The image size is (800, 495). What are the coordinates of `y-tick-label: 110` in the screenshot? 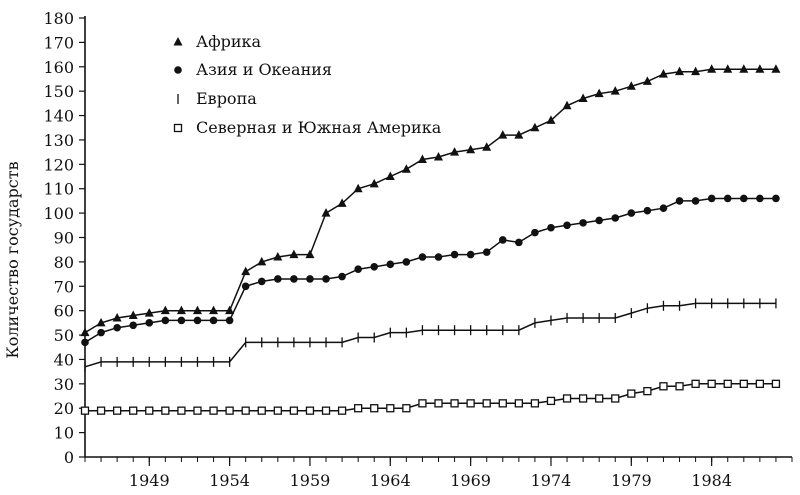 It's located at (58, 189).